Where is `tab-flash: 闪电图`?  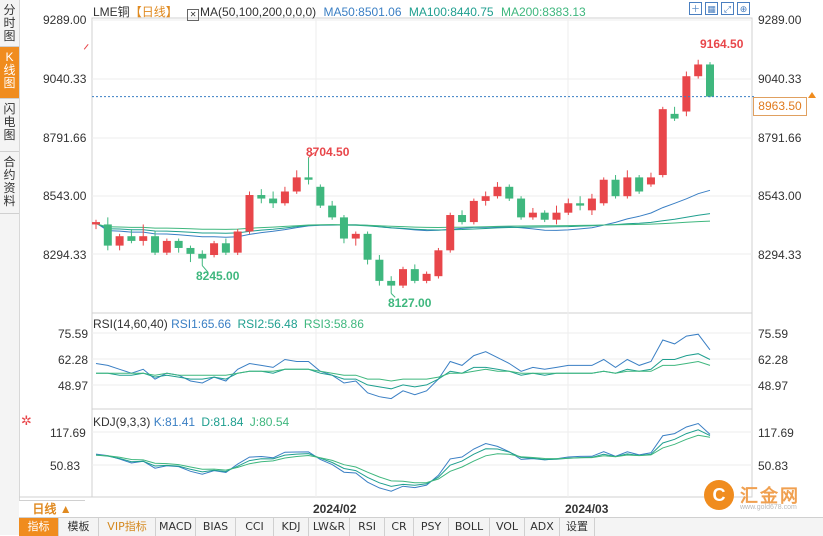 tab-flash: 闪电图 is located at coordinates (9, 125).